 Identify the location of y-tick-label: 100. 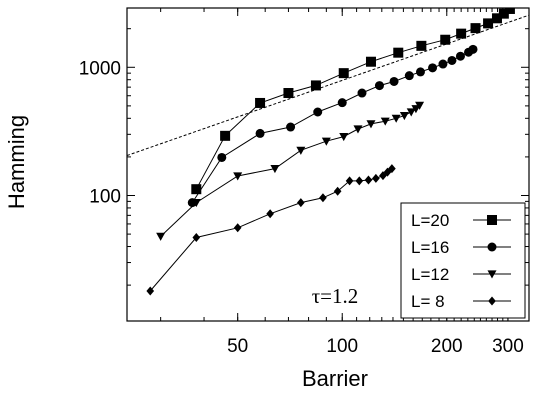
(105, 197).